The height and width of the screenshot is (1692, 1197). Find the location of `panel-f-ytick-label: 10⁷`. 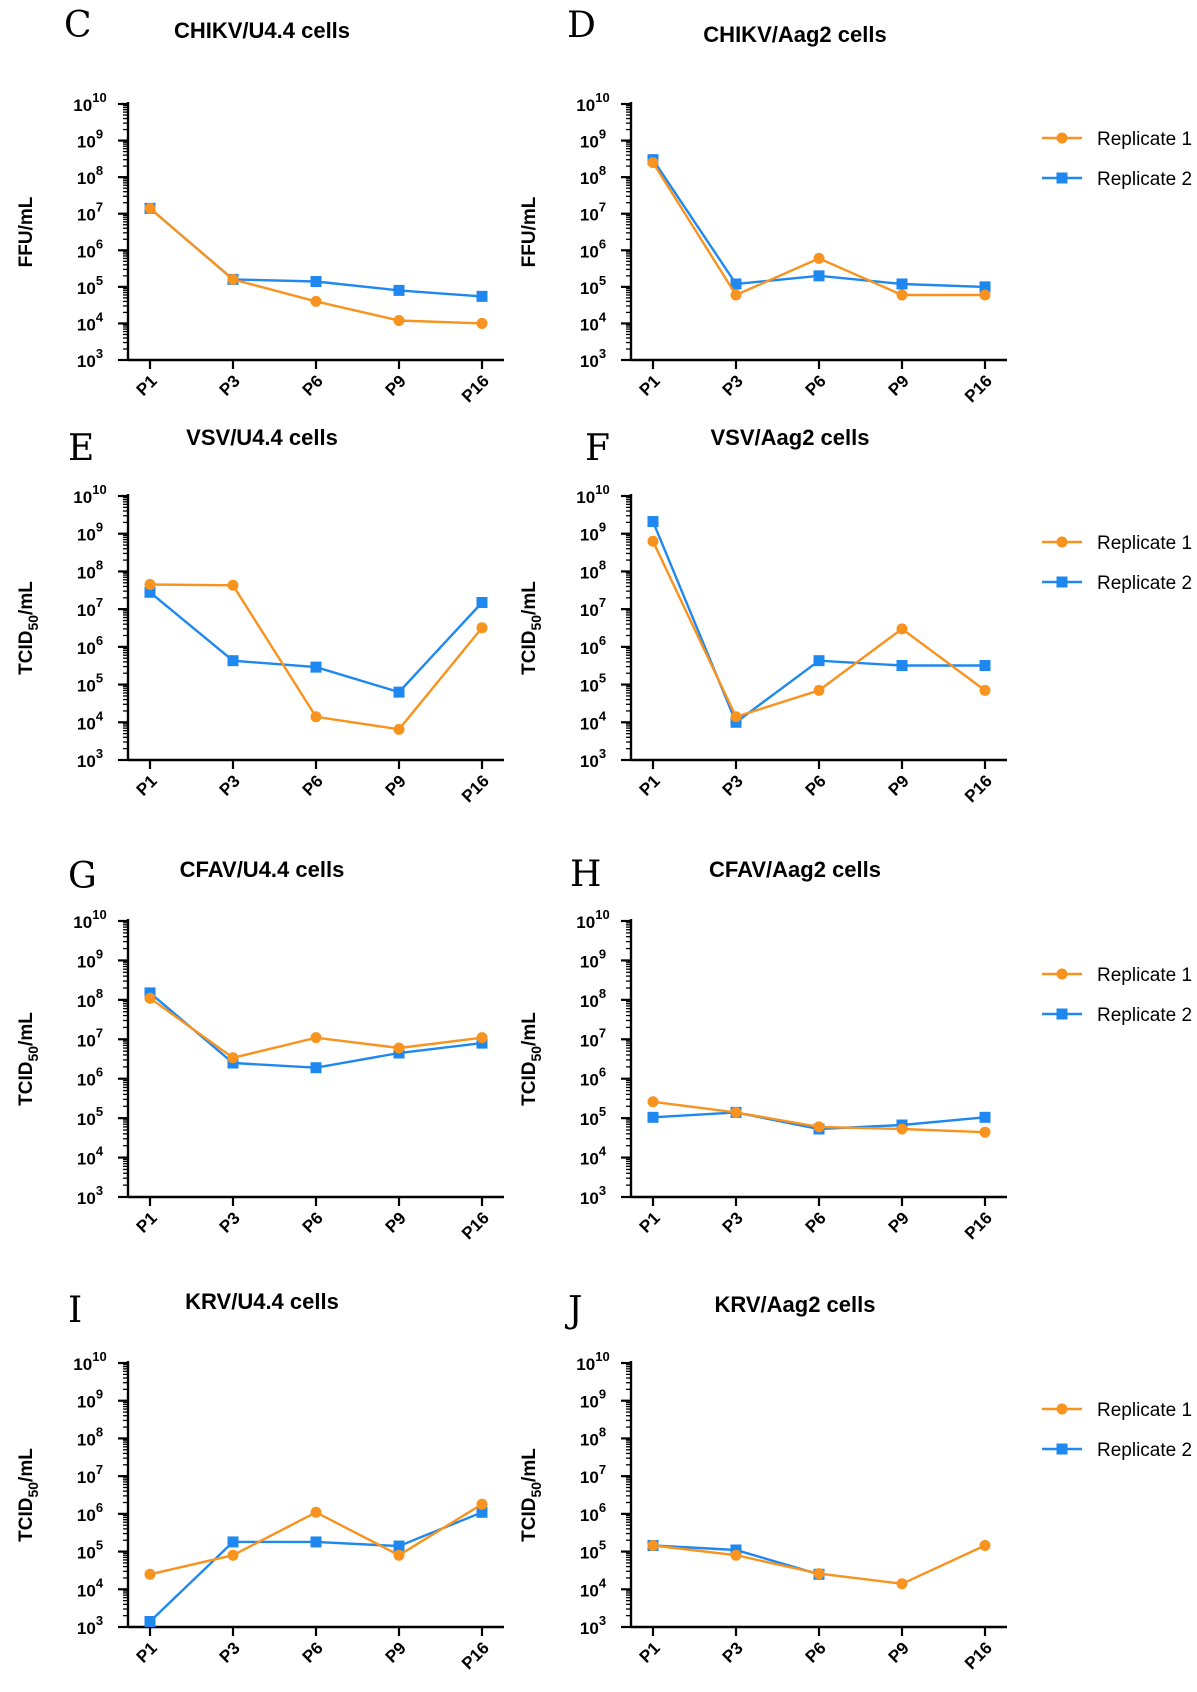

panel-f-ytick-label: 10⁷ is located at coordinates (593, 607).